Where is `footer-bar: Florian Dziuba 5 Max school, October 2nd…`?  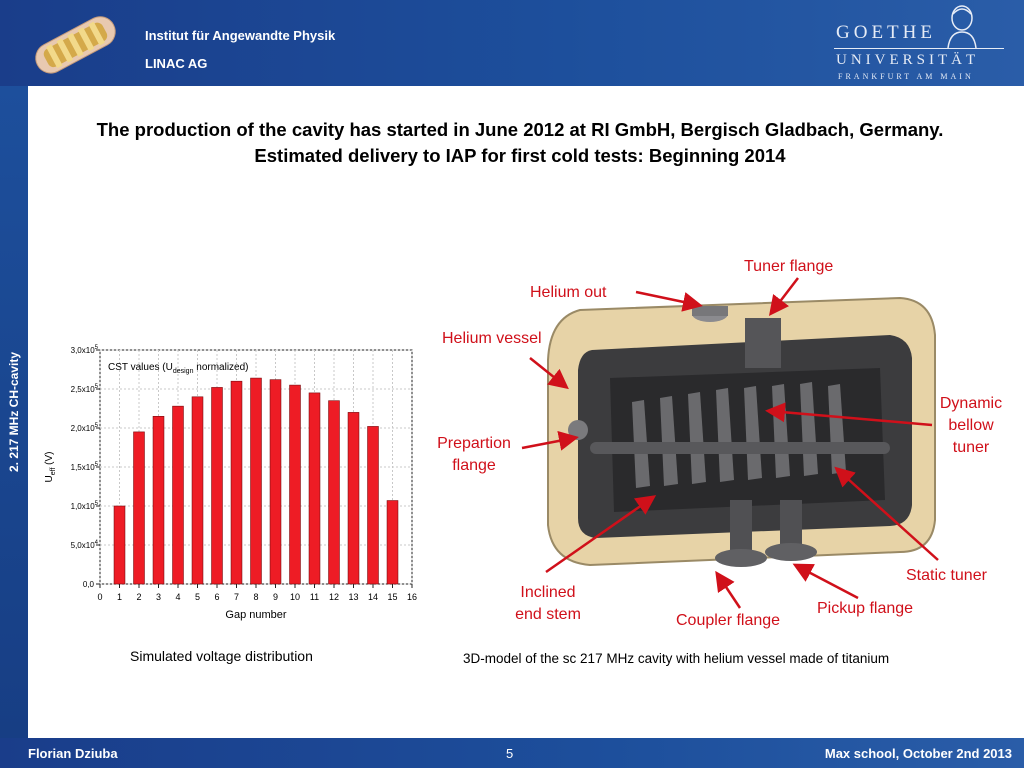
footer-bar: Florian Dziuba 5 Max school, October 2nd… is located at coordinates (512, 753).